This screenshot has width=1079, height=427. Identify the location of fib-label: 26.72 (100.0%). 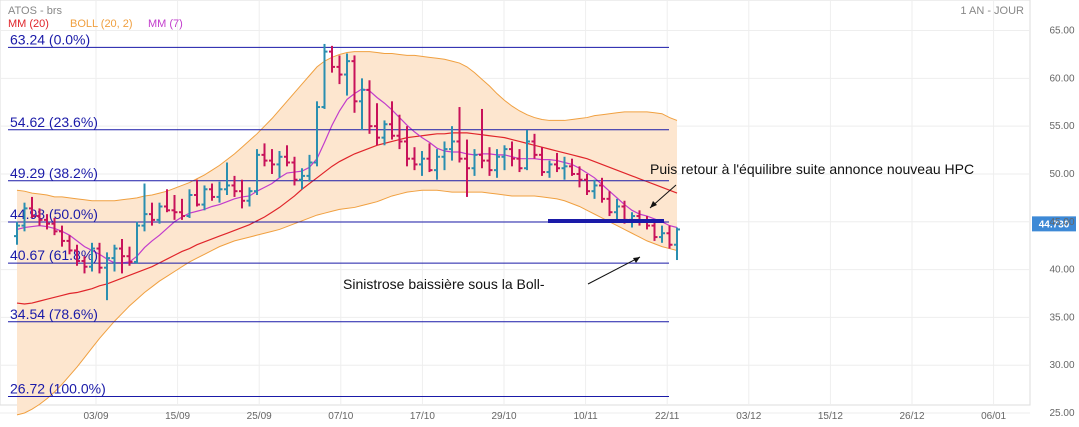
(58, 389).